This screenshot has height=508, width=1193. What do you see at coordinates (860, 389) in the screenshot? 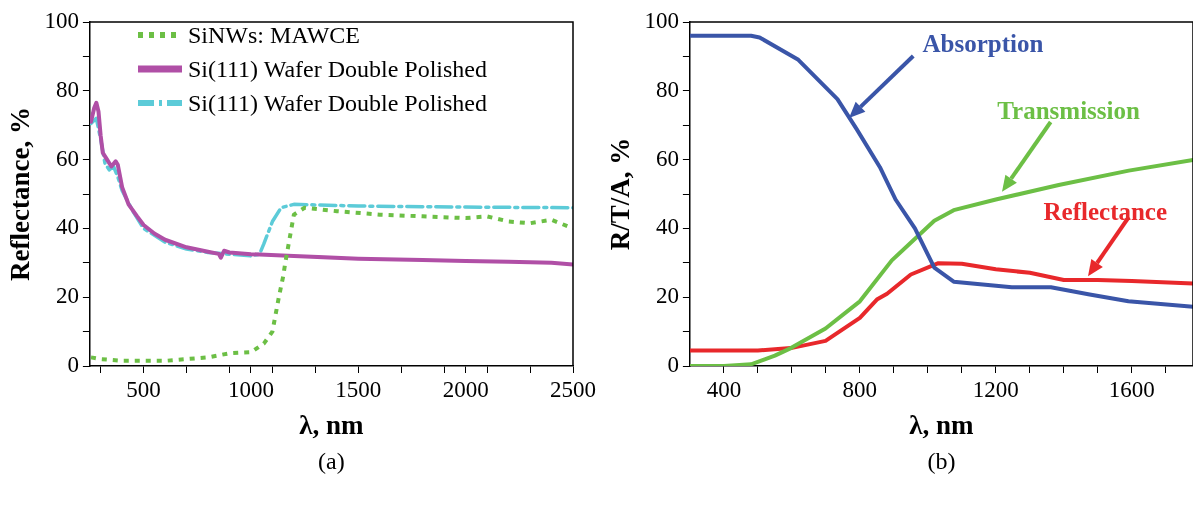
I see `x-tick-label: 800` at bounding box center [860, 389].